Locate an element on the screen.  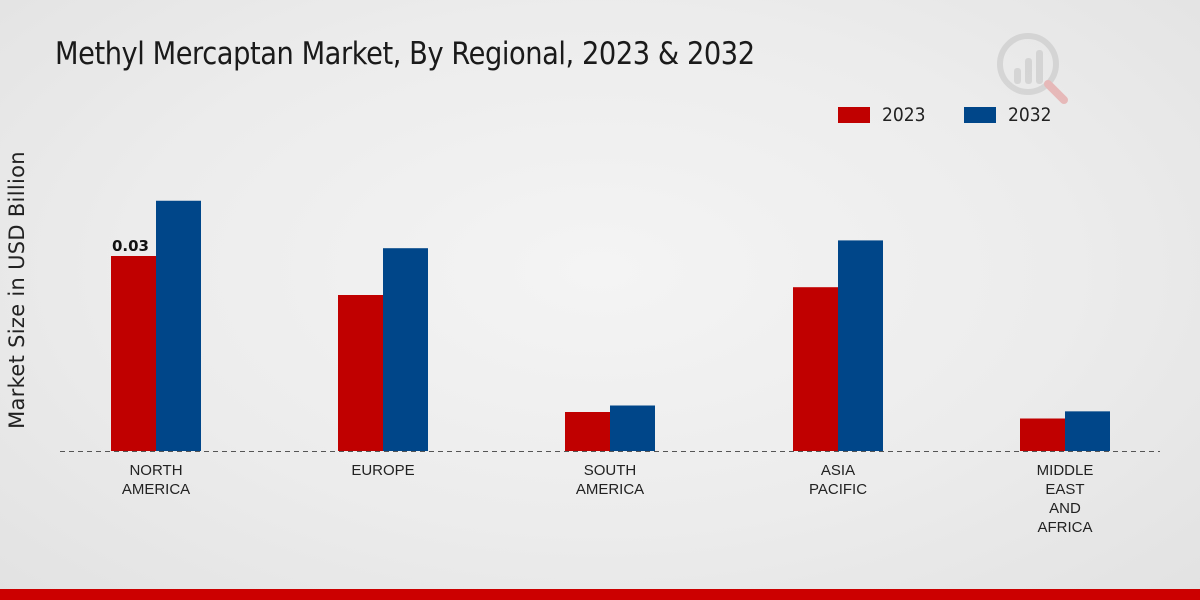
legend-item-2023: 2023 is located at coordinates (884, 115).